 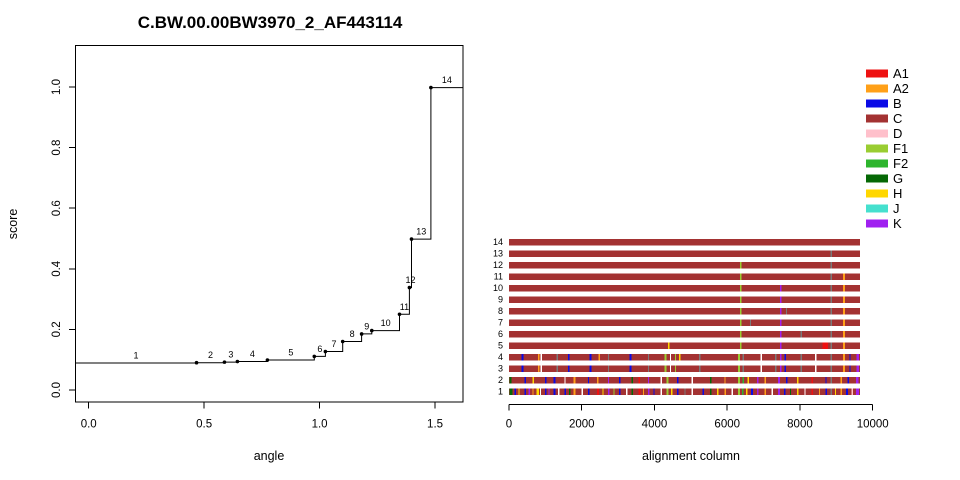 What do you see at coordinates (877, 208) in the screenshot?
I see `legend-swatch-J` at bounding box center [877, 208].